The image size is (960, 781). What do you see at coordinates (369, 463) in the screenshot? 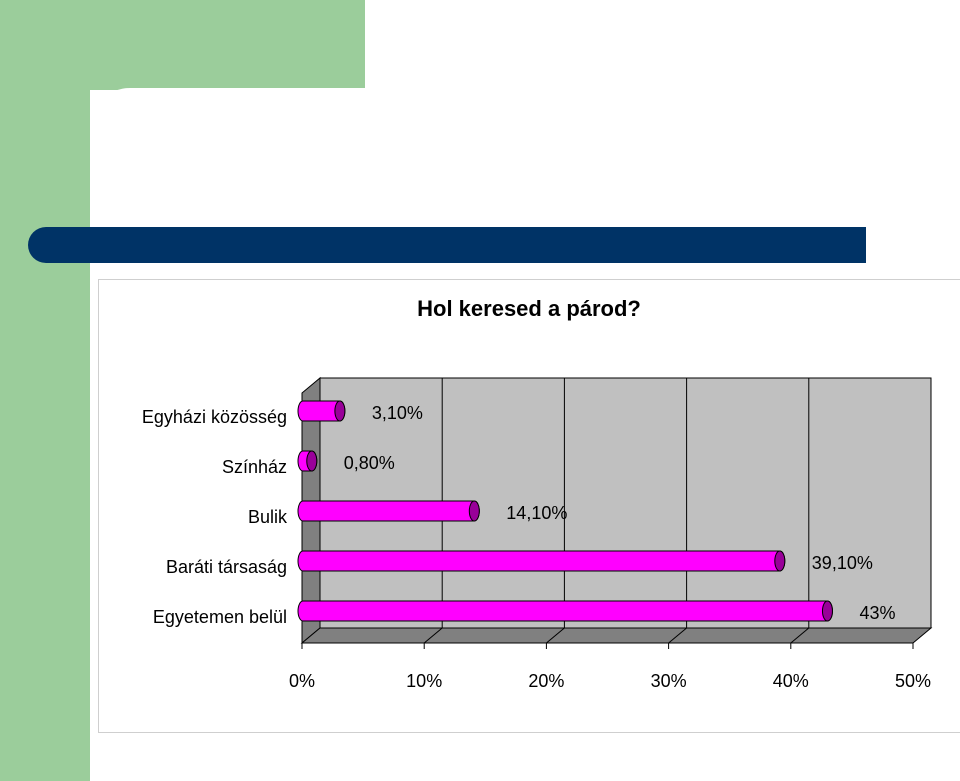
I see `data-label: 0,80%` at bounding box center [369, 463].